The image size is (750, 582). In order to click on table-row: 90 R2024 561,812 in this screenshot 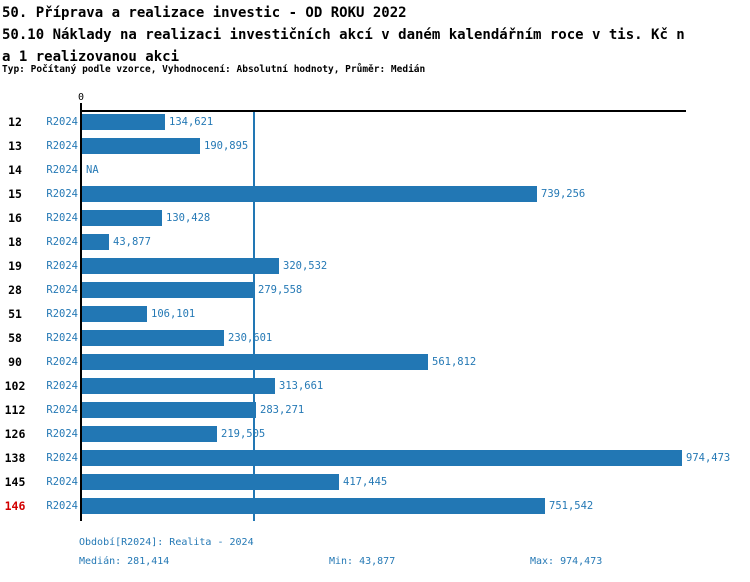, I will do `click(375, 362)`.